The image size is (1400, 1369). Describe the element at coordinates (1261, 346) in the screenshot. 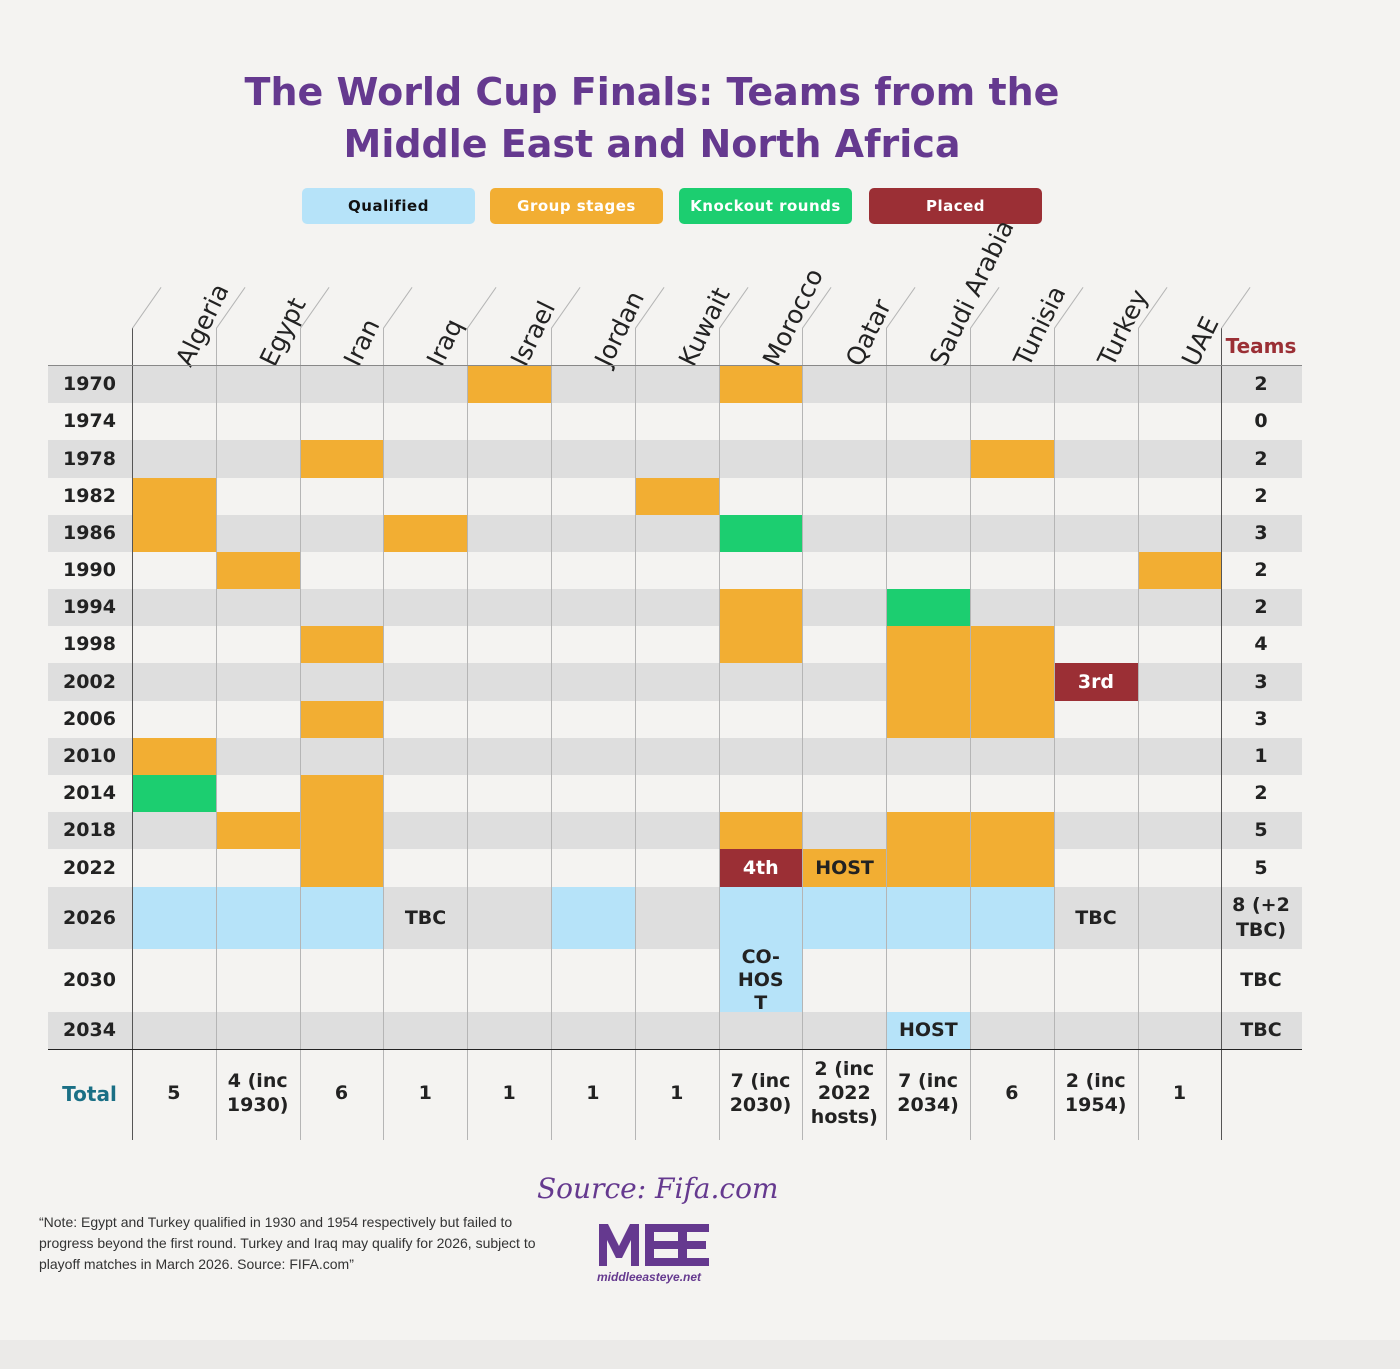

I see `teams-header: Teams` at that location.